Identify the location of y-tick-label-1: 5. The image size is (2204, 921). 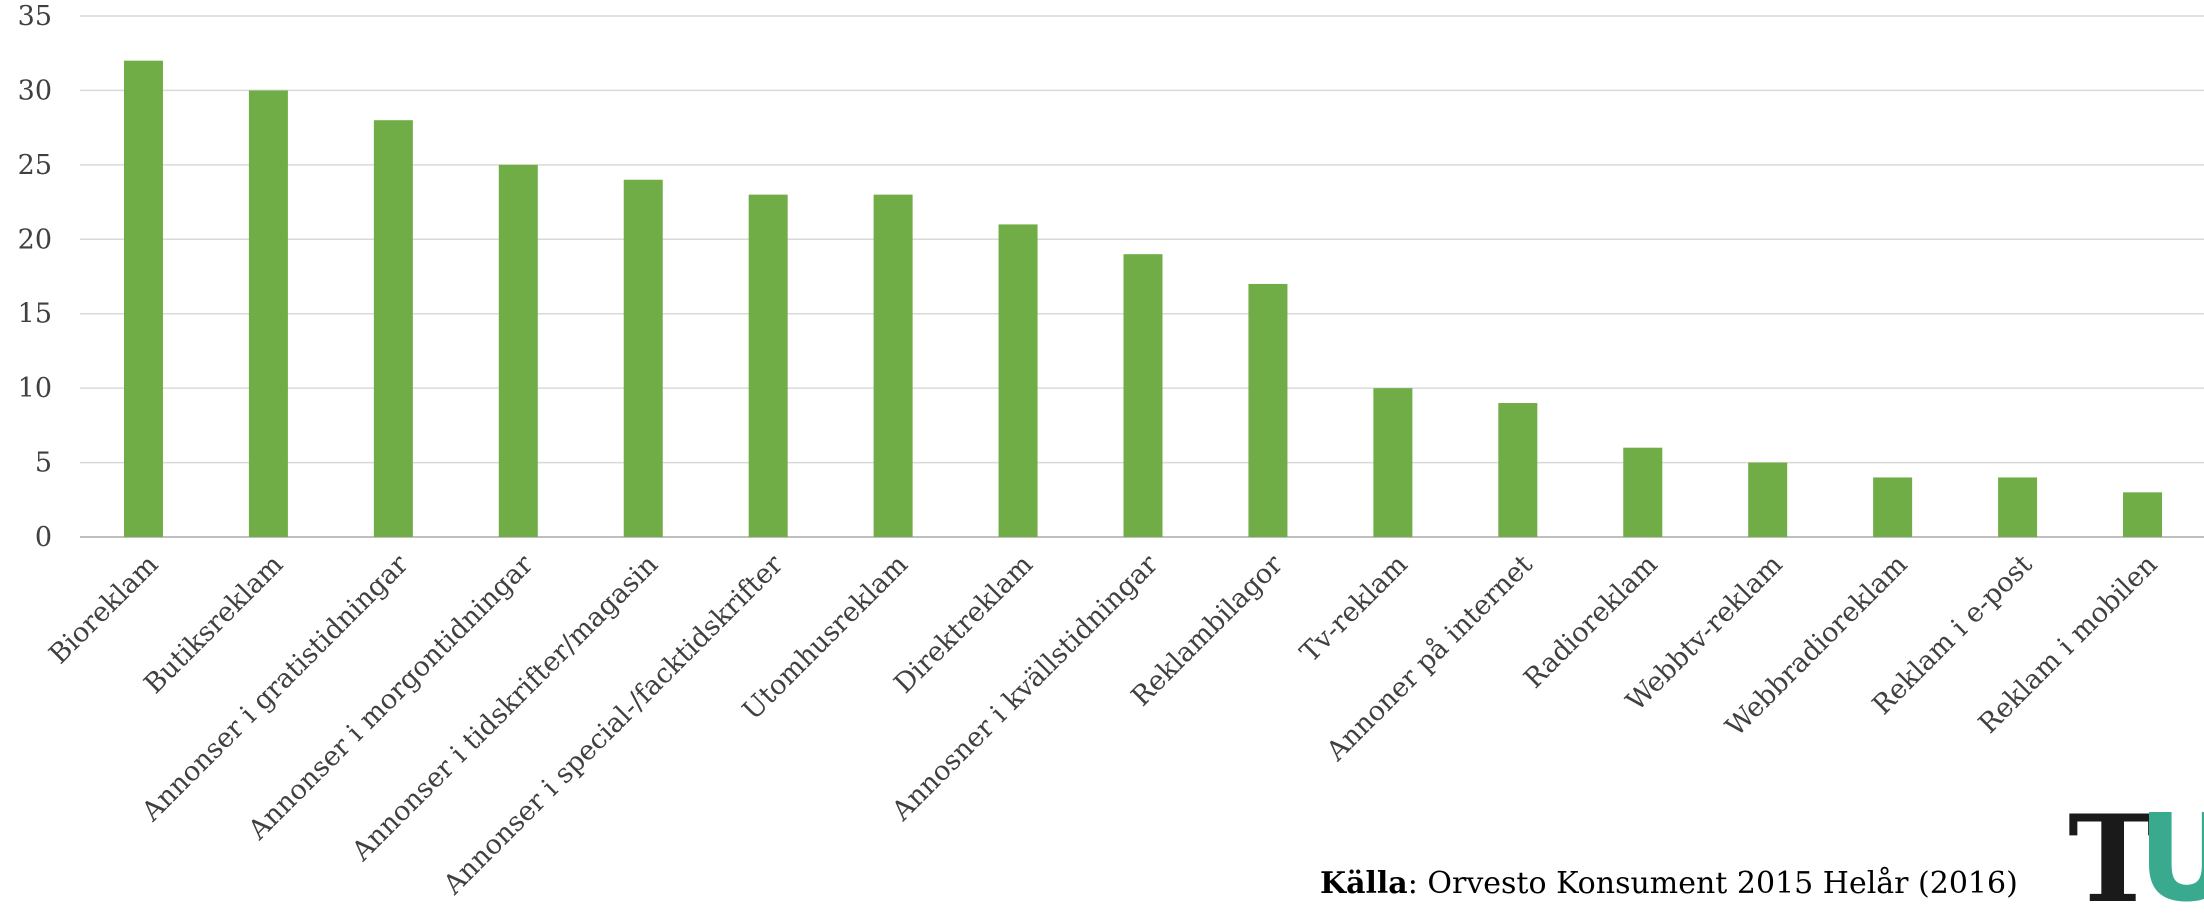
(43, 463).